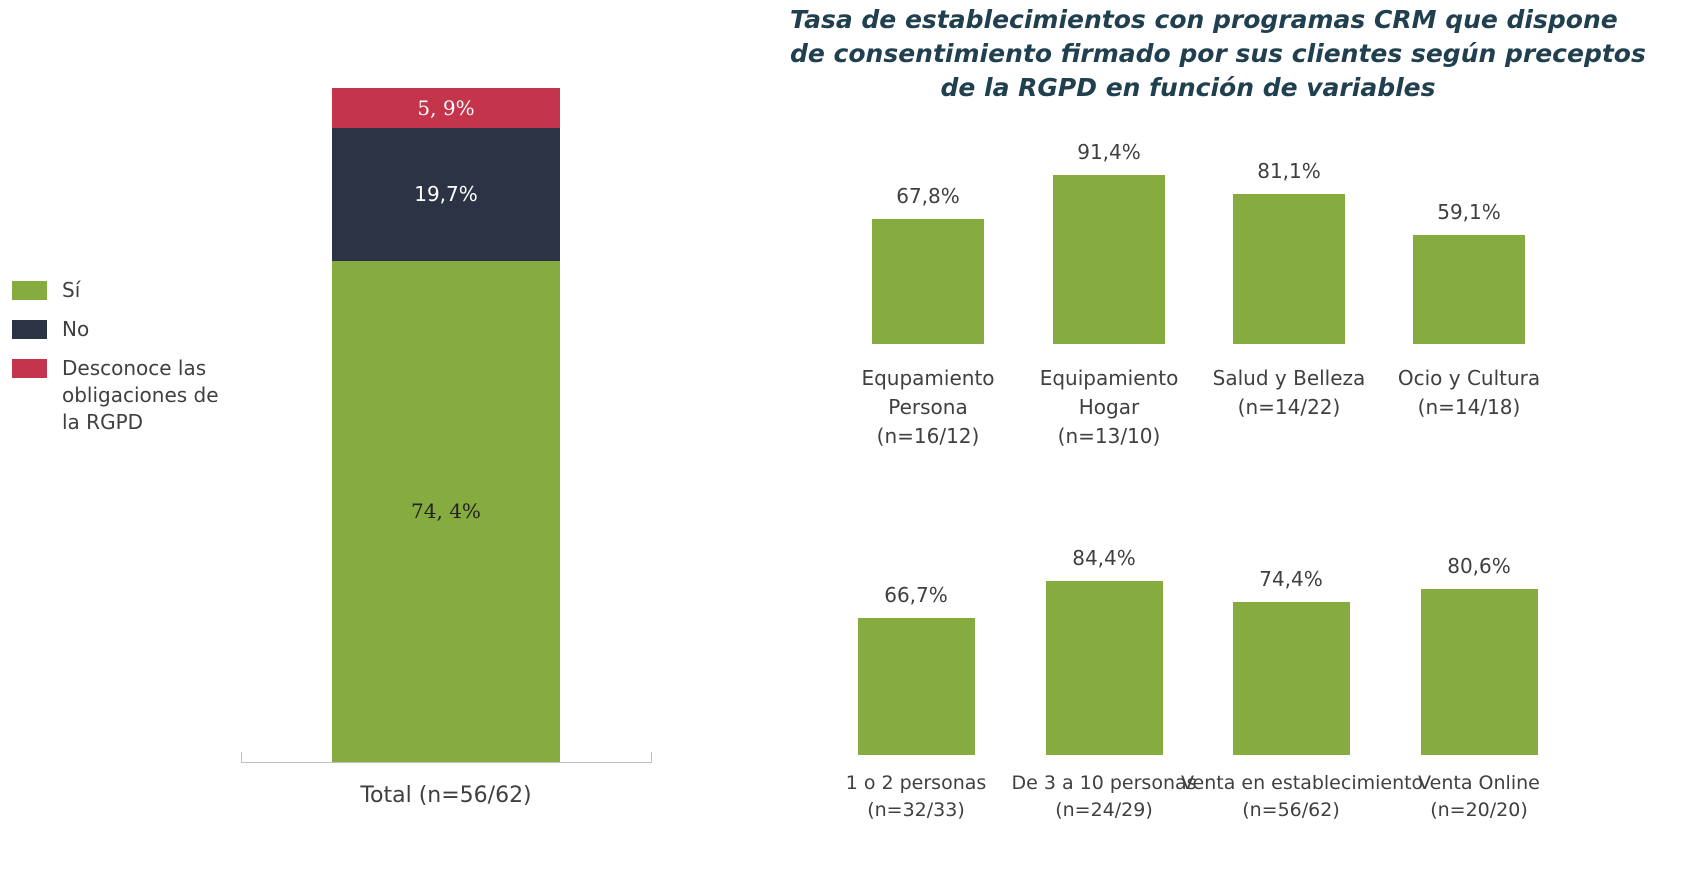 The width and height of the screenshot is (1702, 891). I want to click on x-tick-label: 1 o 2 personas (n=32/33), so click(916, 796).